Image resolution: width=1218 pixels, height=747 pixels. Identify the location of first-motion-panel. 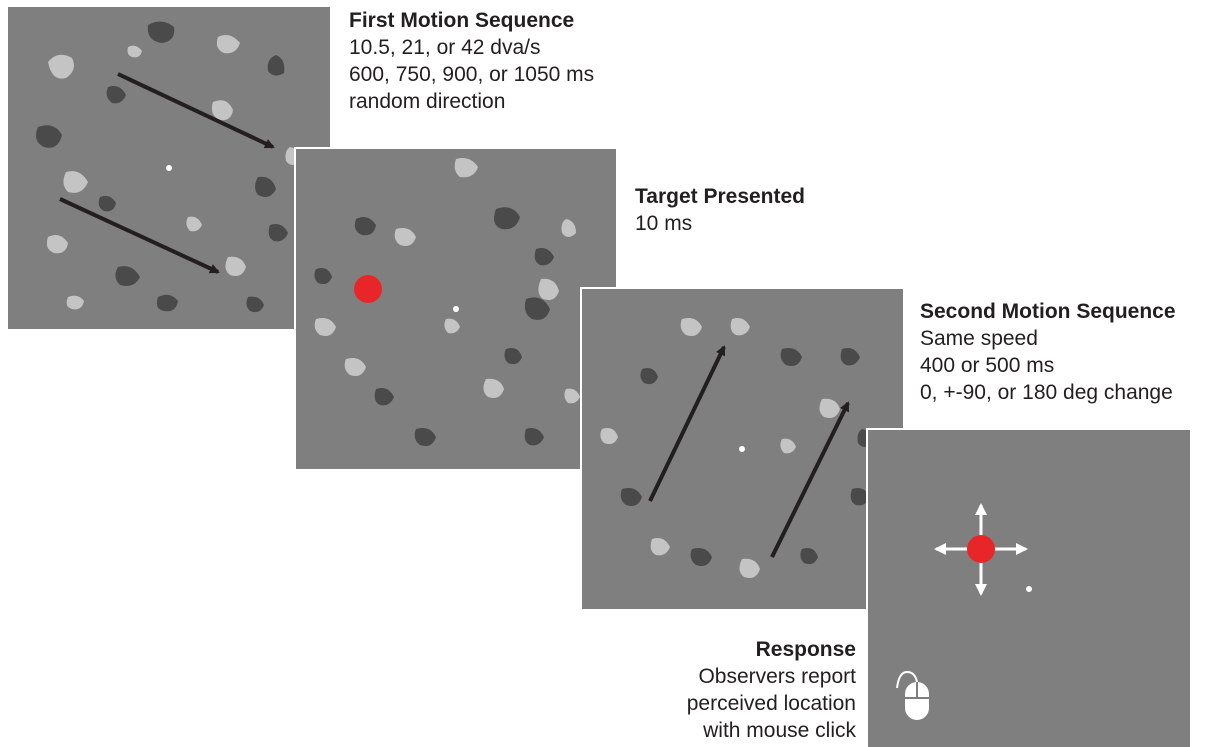
(169, 168).